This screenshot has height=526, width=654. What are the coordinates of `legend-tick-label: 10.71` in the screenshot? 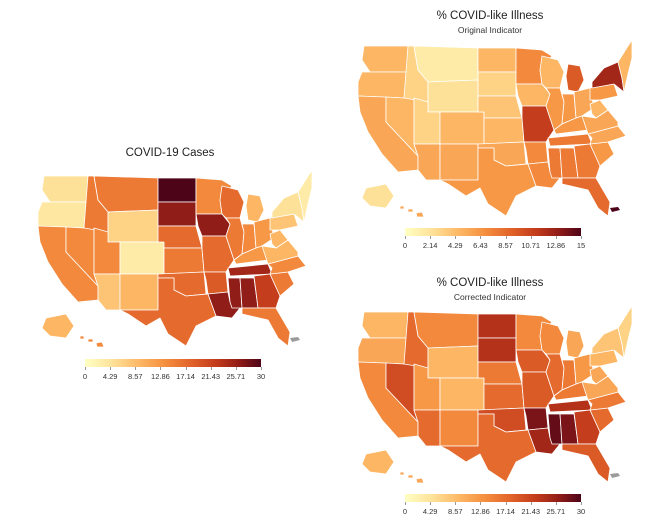 It's located at (531, 245).